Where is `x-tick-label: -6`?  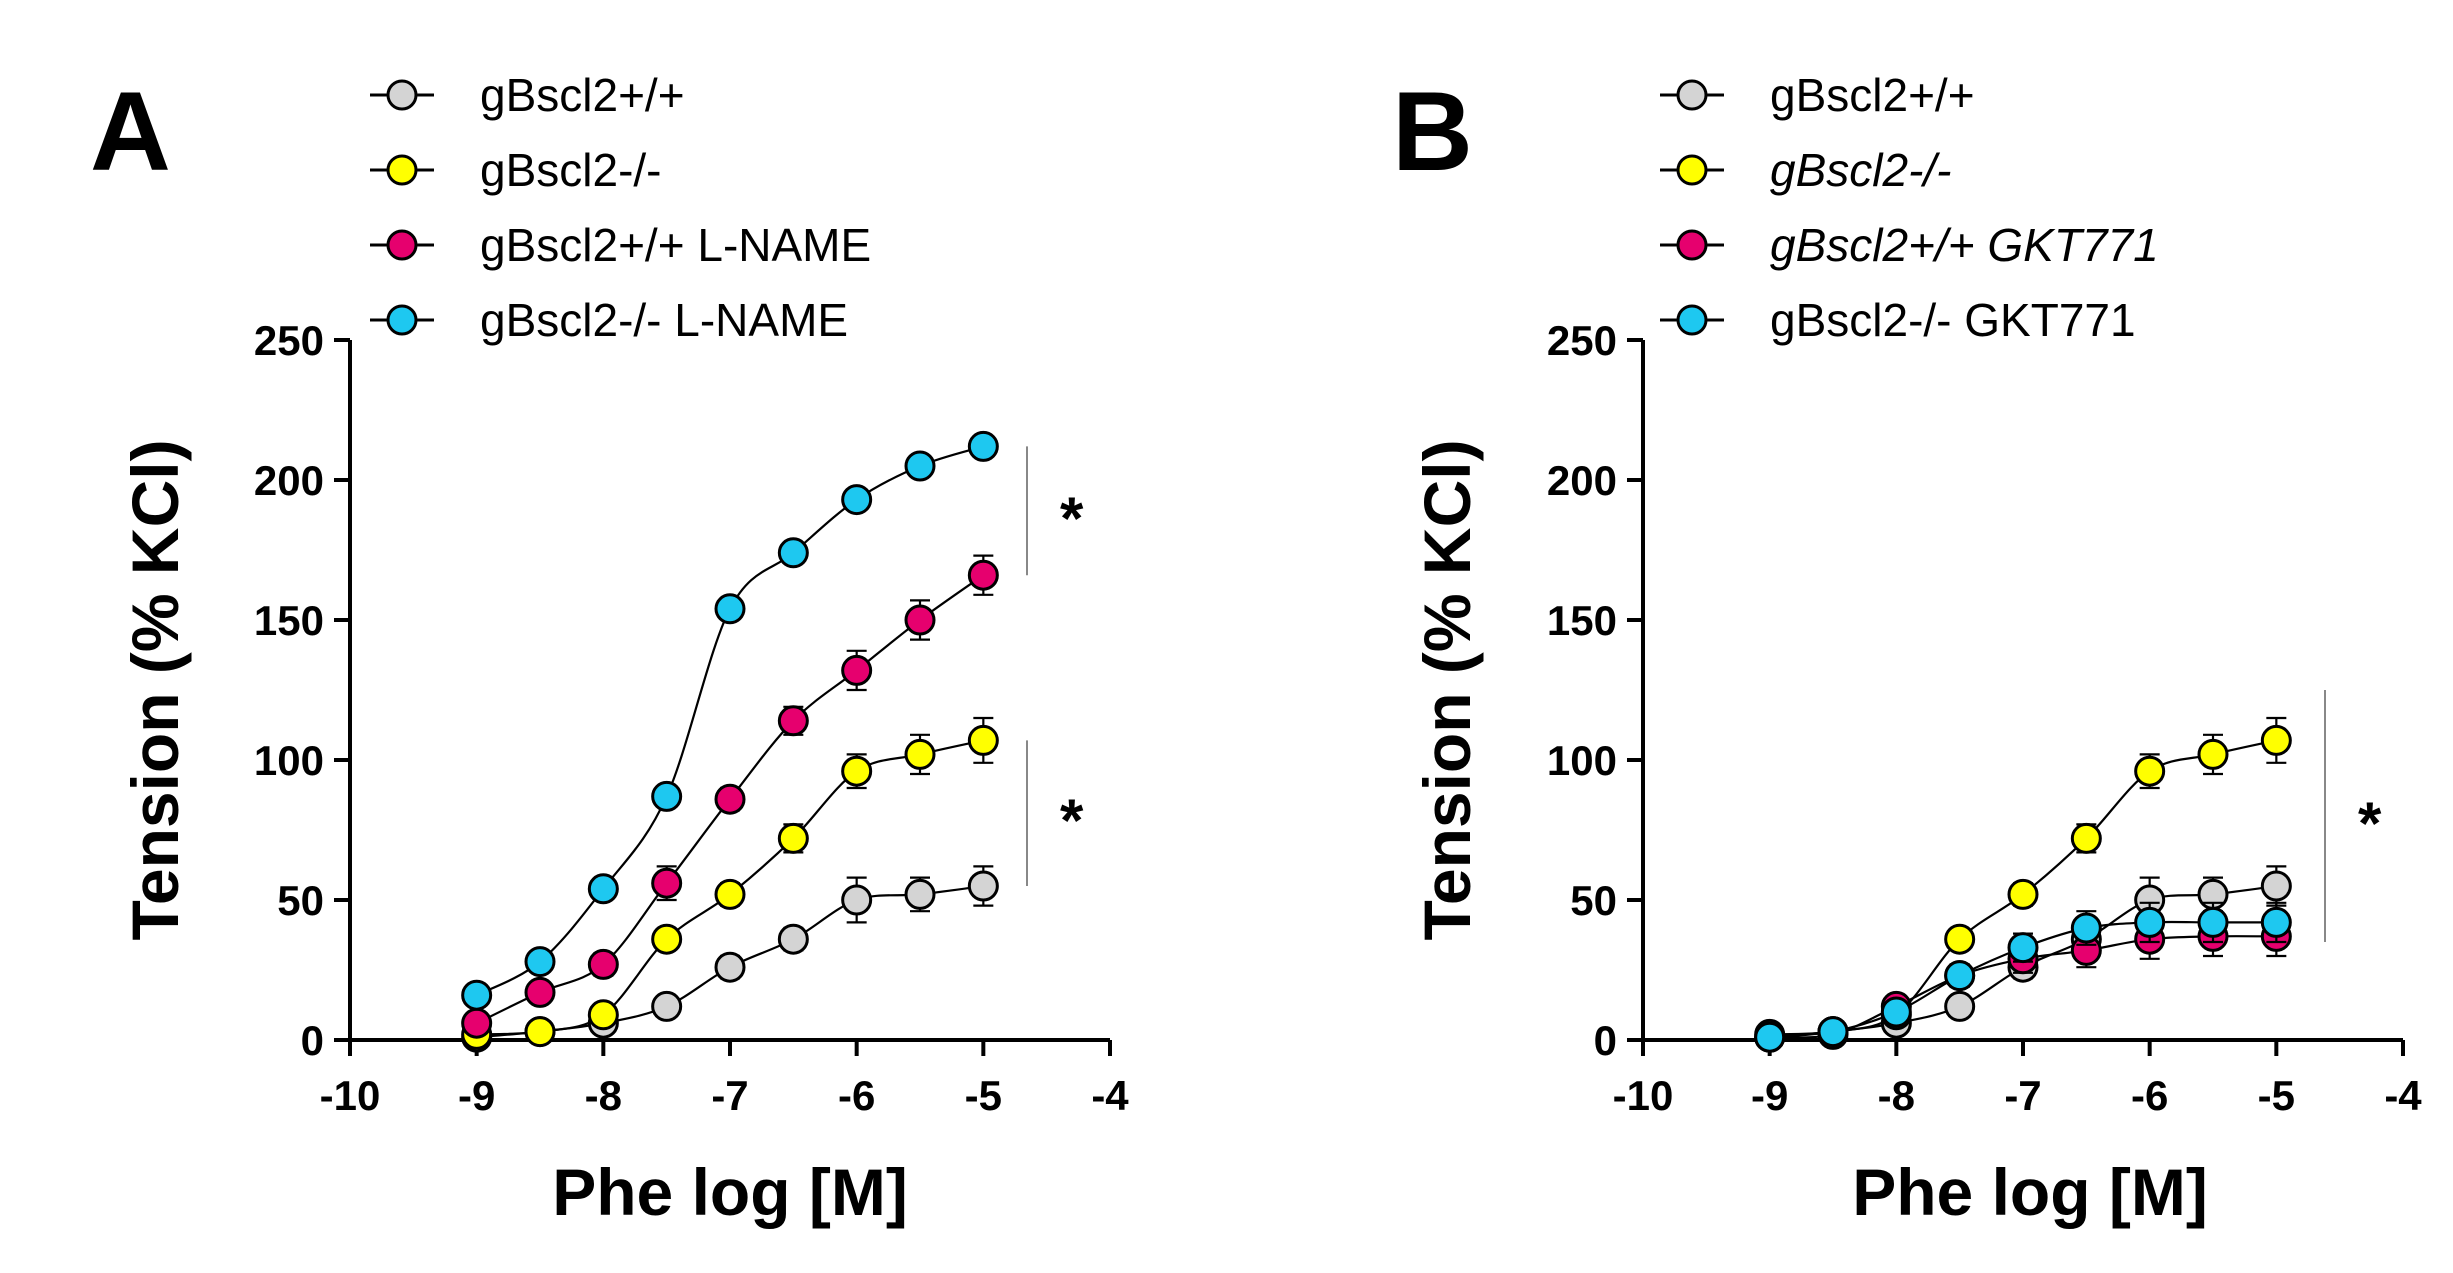 x-tick-label: -6 is located at coordinates (856, 1095).